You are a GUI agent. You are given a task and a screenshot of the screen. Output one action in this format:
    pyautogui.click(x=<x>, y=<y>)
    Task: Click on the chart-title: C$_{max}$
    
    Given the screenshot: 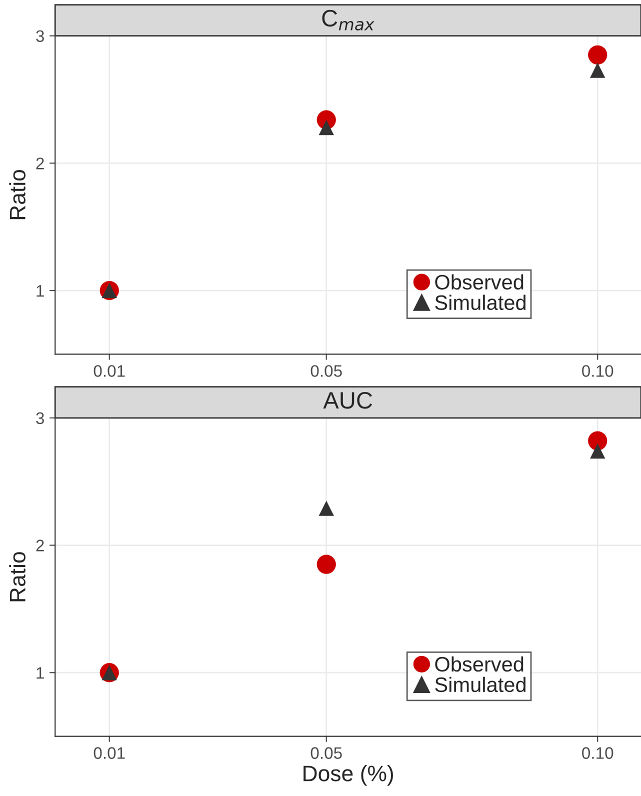 What is the action you would take?
    pyautogui.click(x=348, y=20)
    